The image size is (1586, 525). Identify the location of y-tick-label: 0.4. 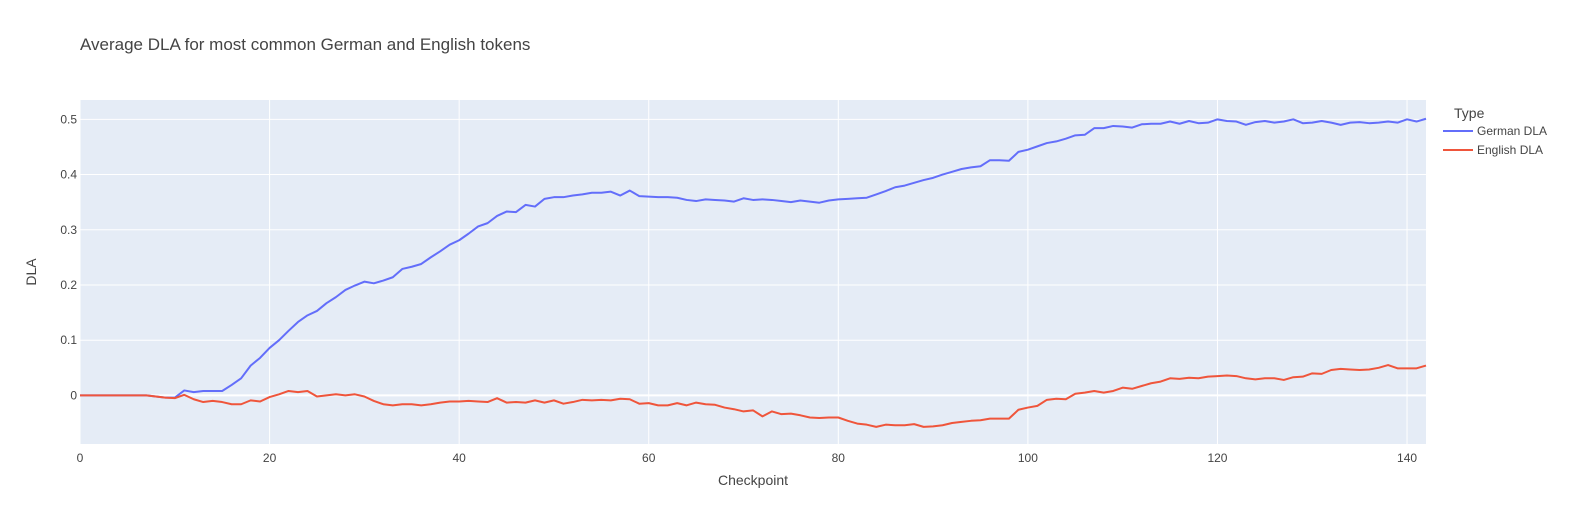
(68, 175).